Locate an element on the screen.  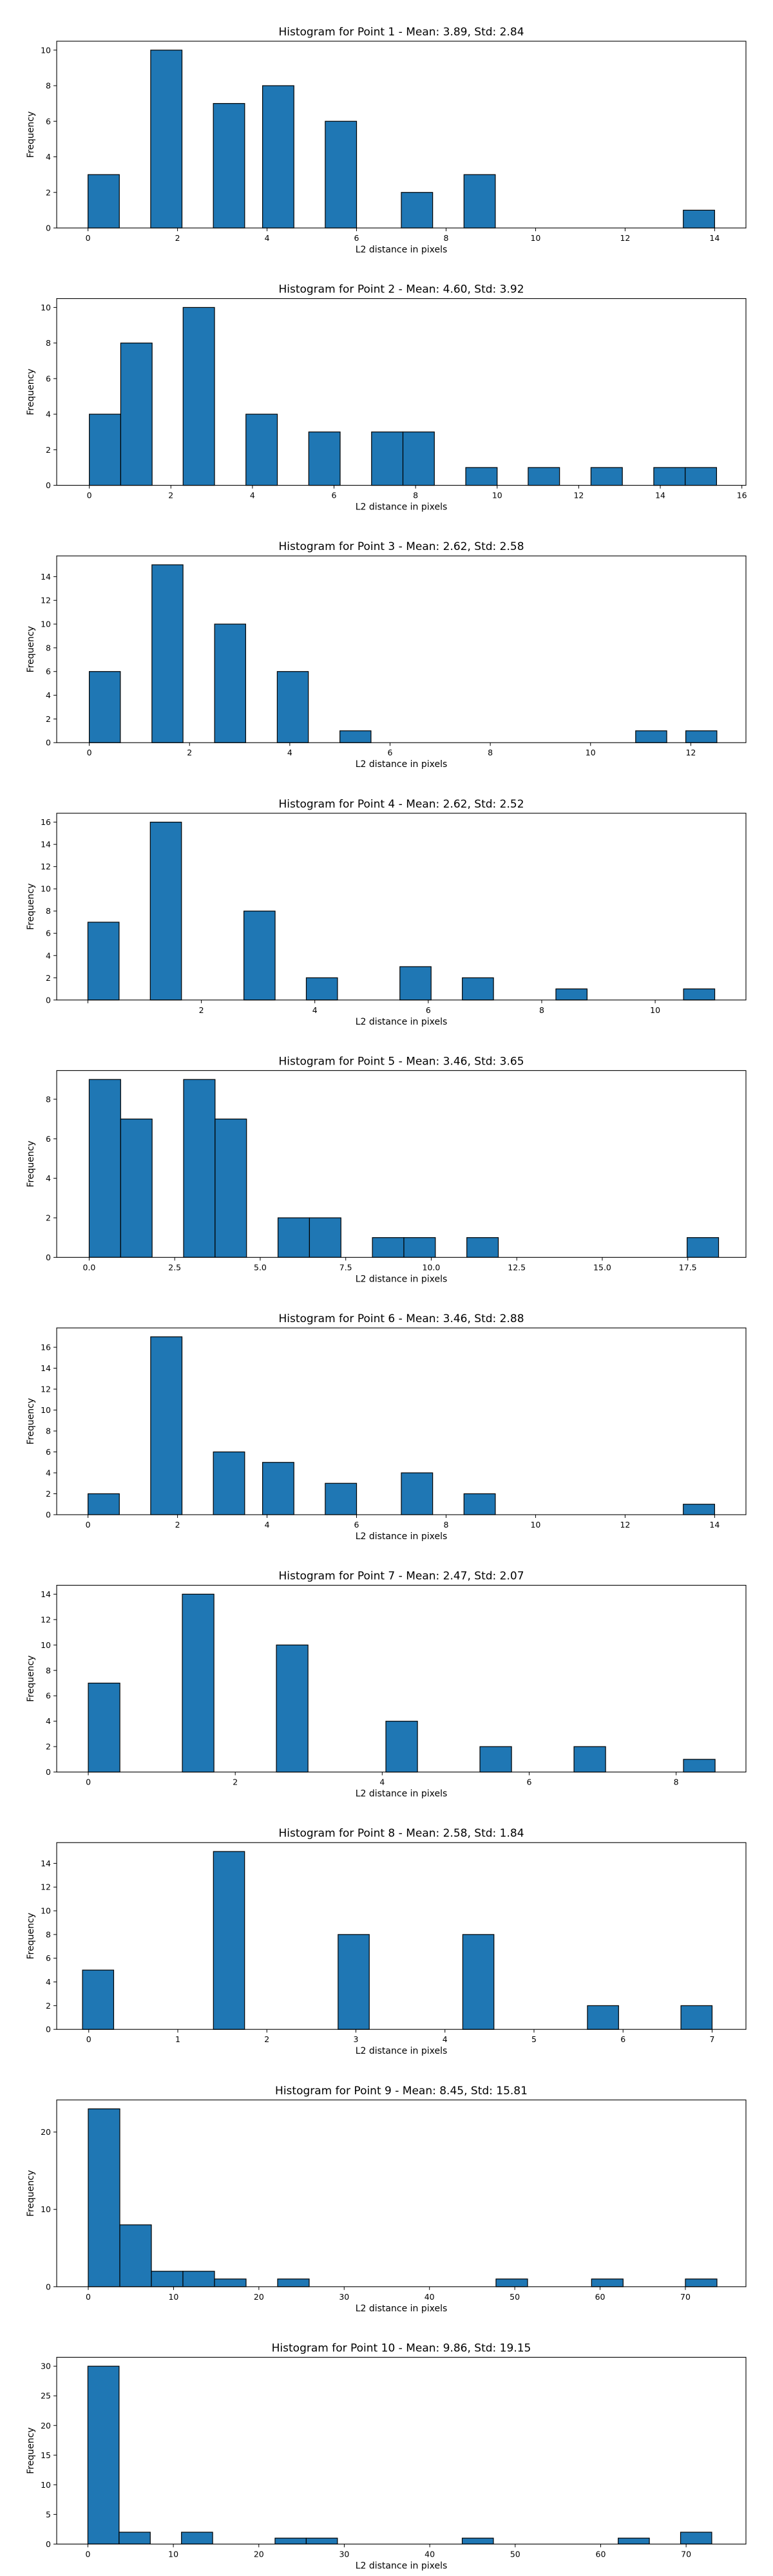
x-tick-label: 20 is located at coordinates (259, 2554).